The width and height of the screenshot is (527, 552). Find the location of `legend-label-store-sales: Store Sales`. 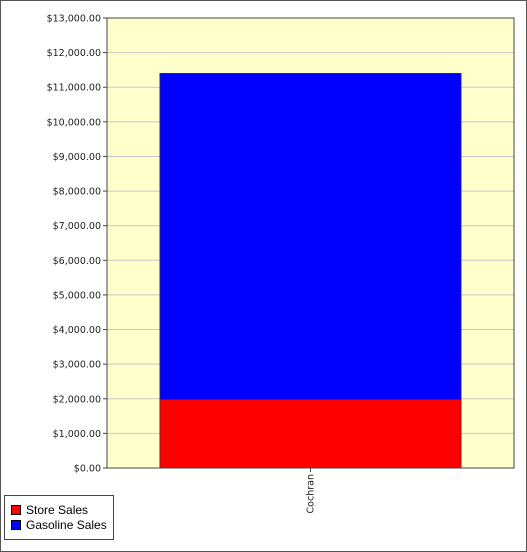

legend-label-store-sales: Store Sales is located at coordinates (57, 509).